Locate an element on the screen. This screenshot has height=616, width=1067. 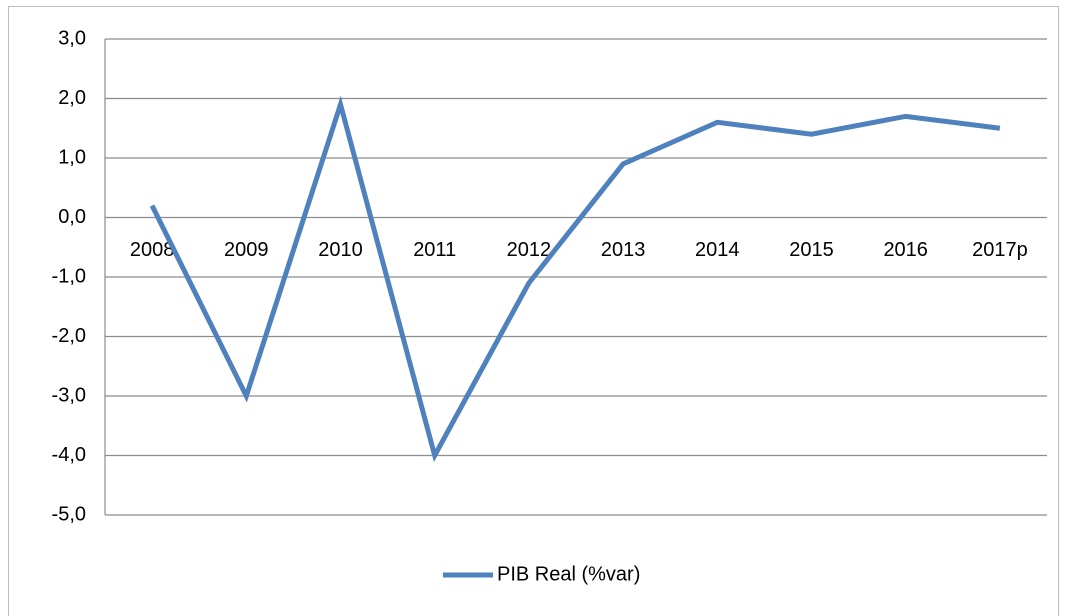
x-tick-label: 2011 is located at coordinates (434, 250).